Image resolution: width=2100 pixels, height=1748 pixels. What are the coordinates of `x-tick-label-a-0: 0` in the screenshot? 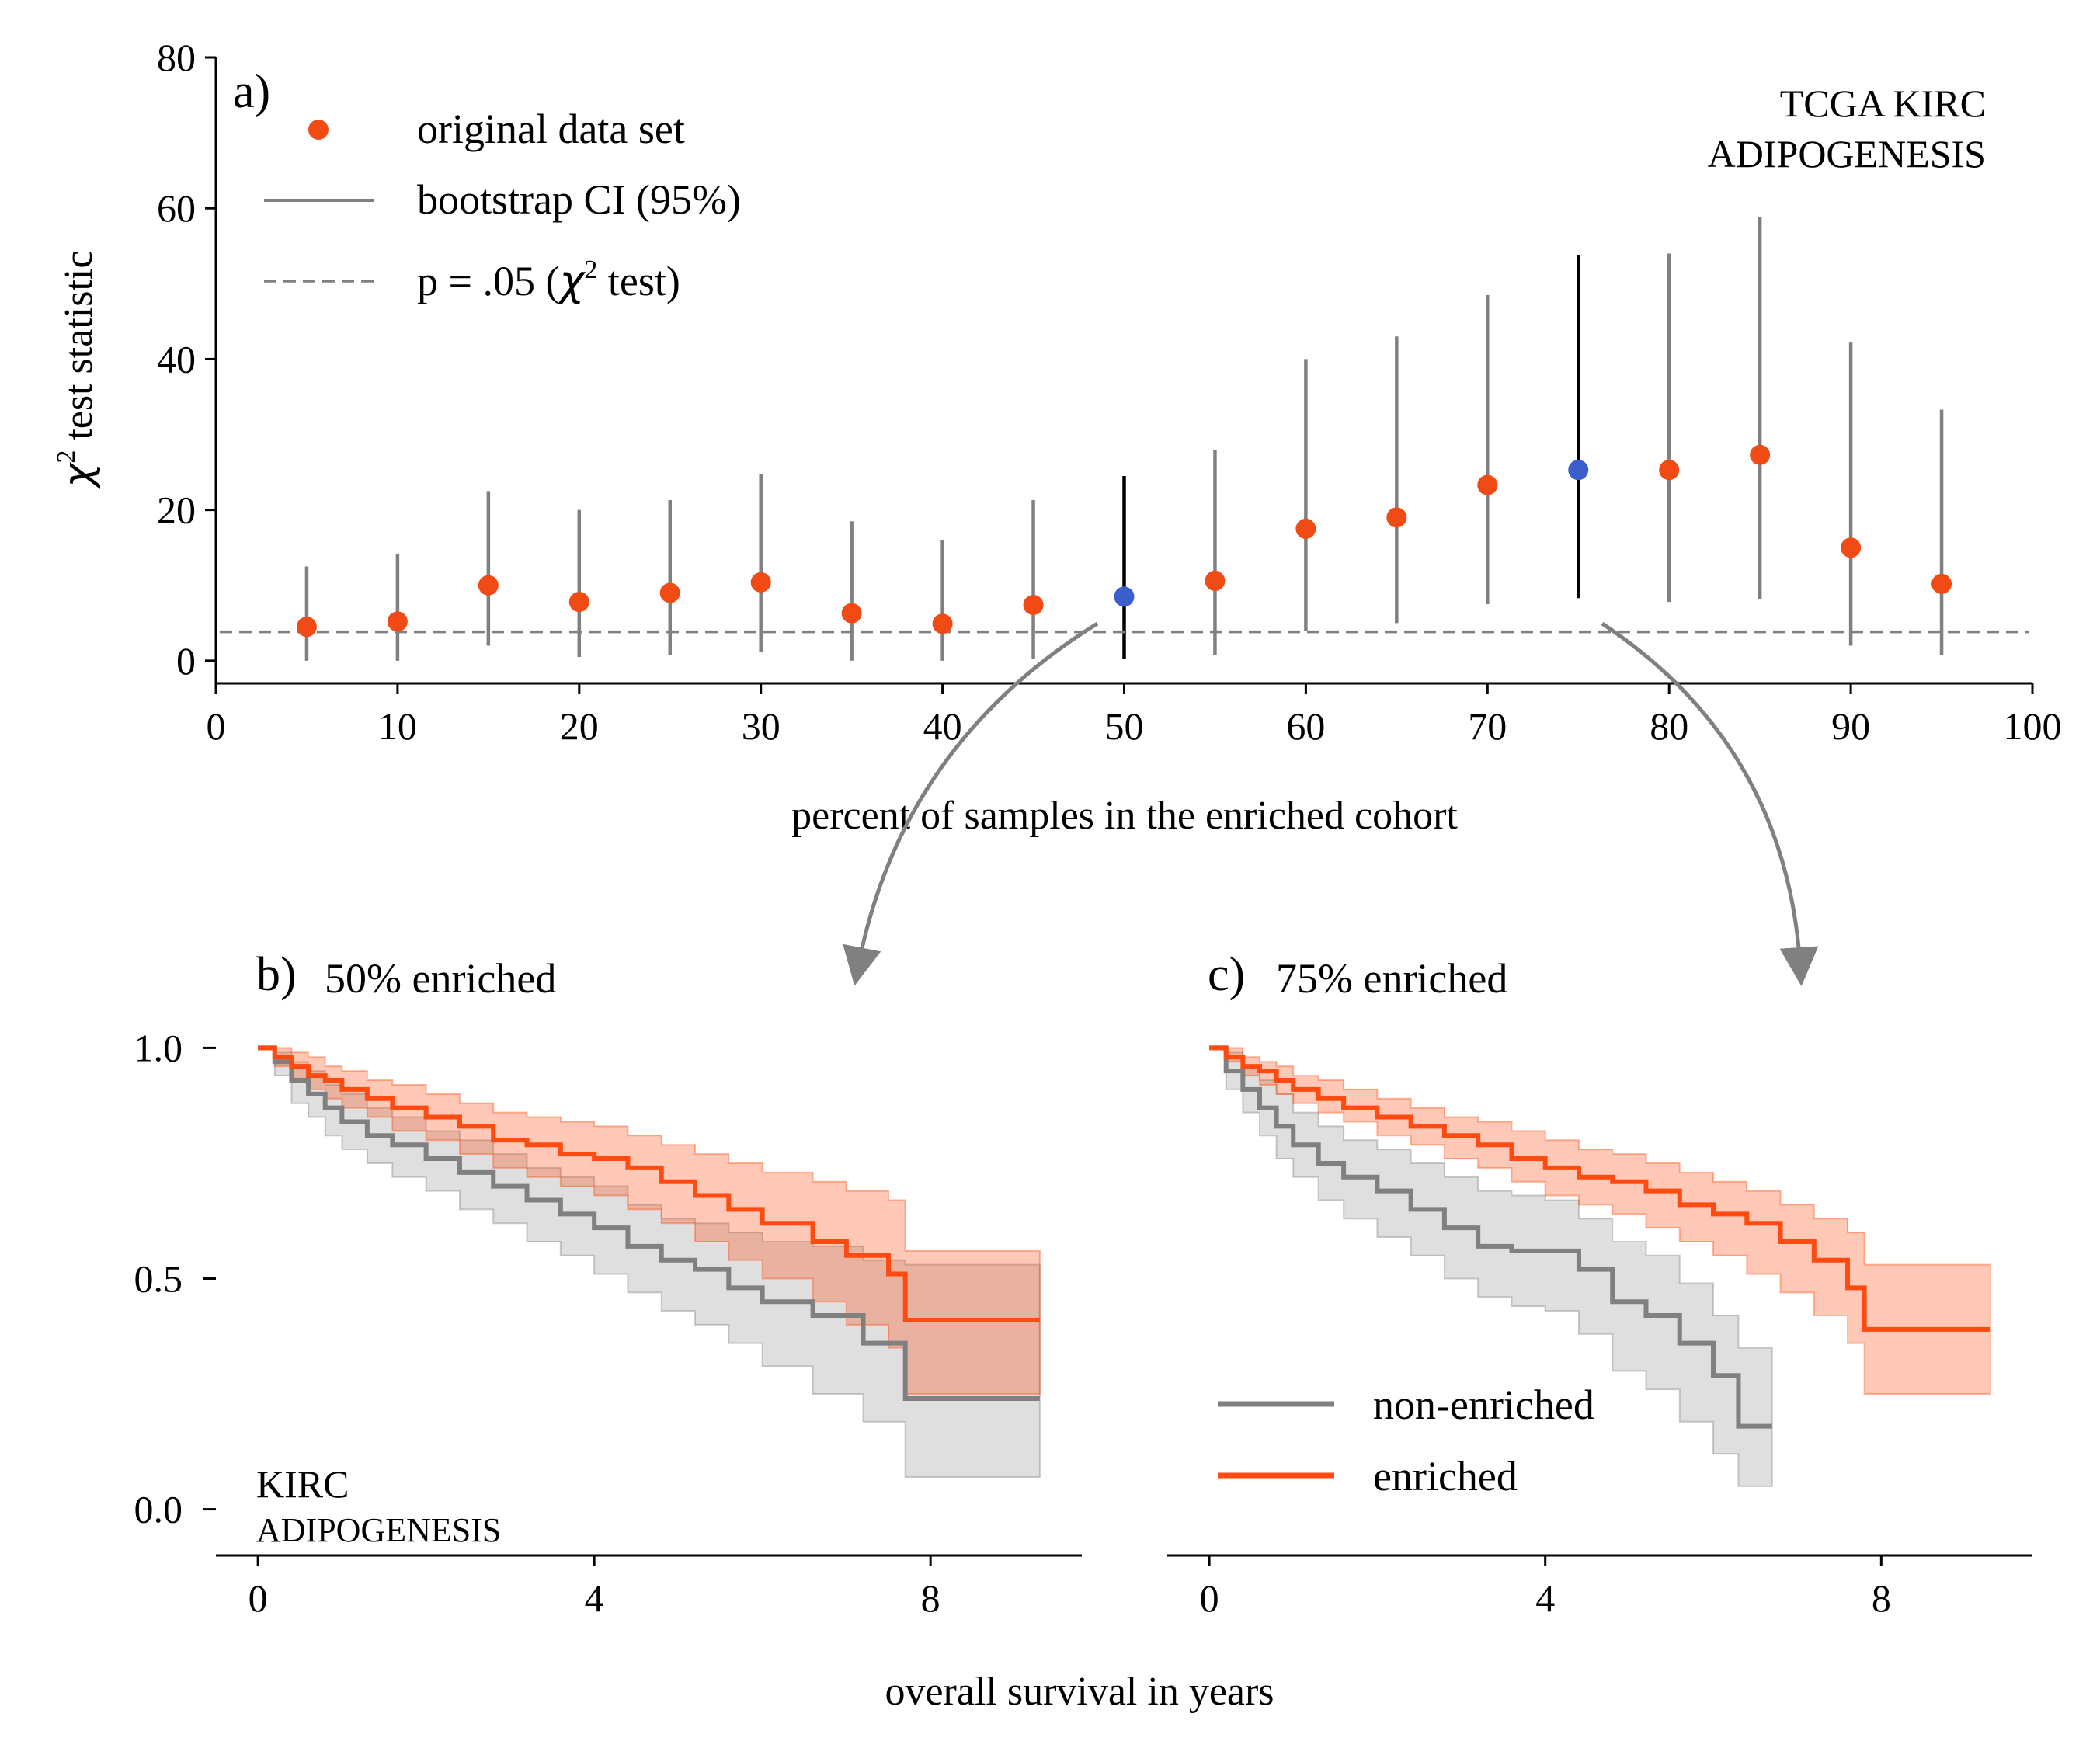 It's located at (217, 726).